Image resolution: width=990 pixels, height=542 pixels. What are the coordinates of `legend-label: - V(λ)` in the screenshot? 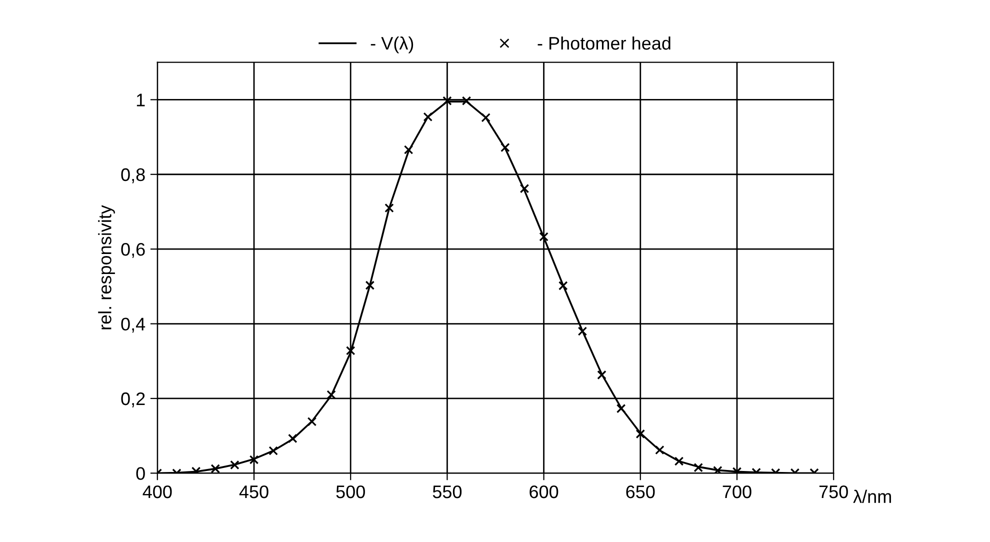 It's located at (392, 45).